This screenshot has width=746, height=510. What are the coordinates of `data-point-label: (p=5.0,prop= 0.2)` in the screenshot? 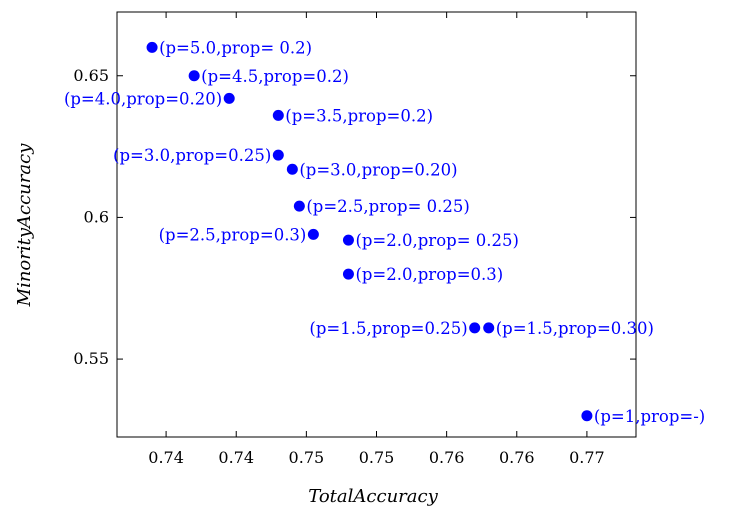 It's located at (235, 47).